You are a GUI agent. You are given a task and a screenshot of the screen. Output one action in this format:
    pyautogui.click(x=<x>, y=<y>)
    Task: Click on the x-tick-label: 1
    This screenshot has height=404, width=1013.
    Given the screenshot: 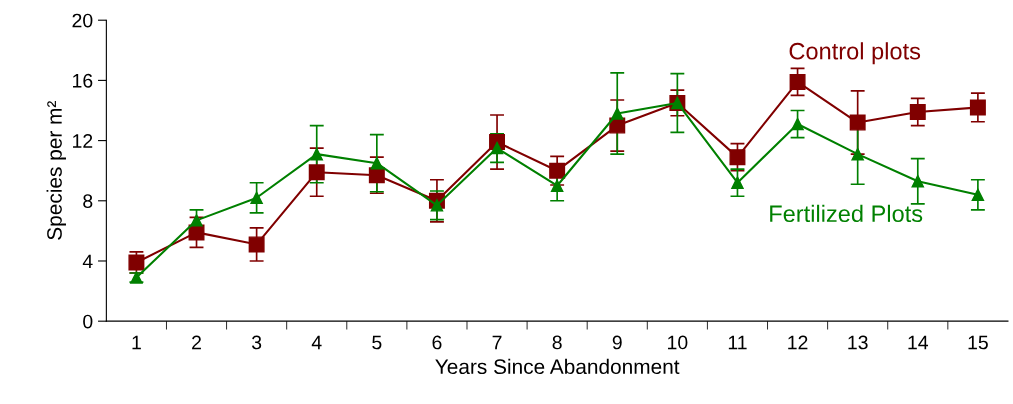 What is the action you would take?
    pyautogui.click(x=136, y=342)
    